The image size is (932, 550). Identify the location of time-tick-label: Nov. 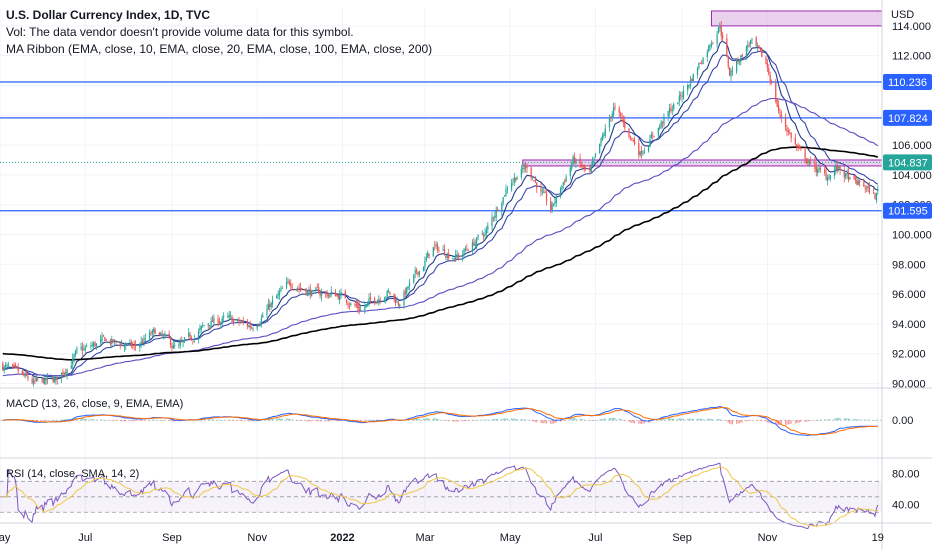
(768, 538).